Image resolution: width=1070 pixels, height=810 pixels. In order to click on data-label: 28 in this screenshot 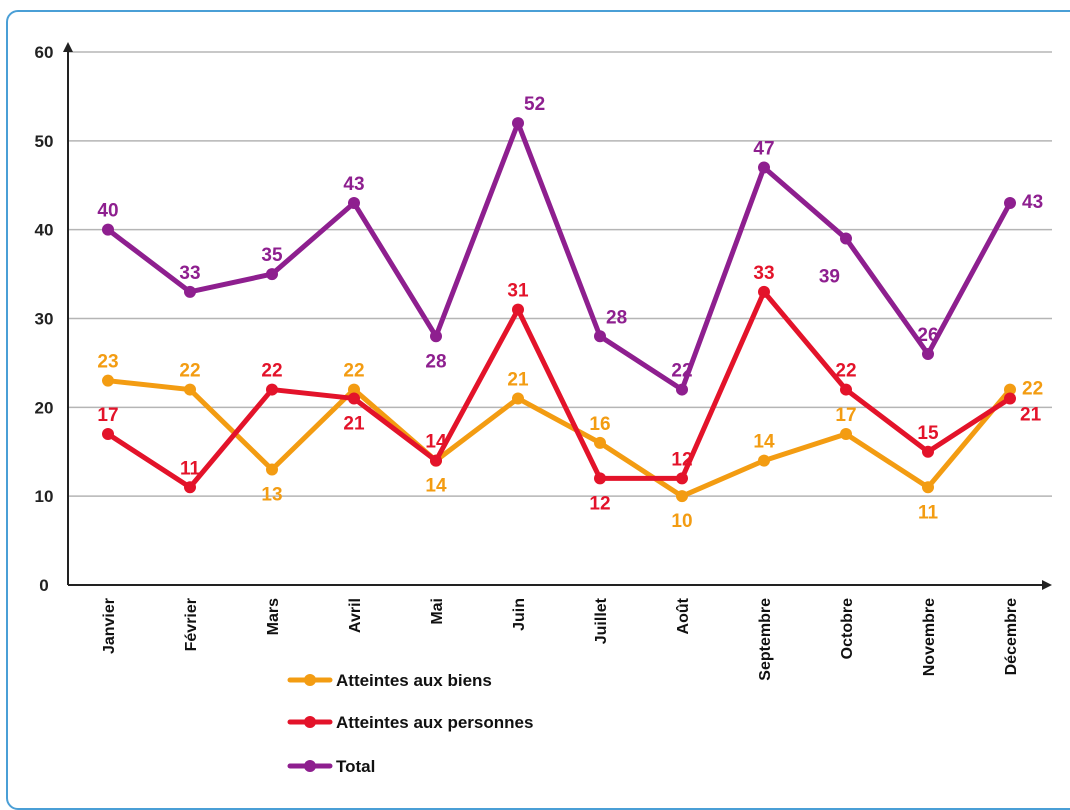, I will do `click(435, 361)`.